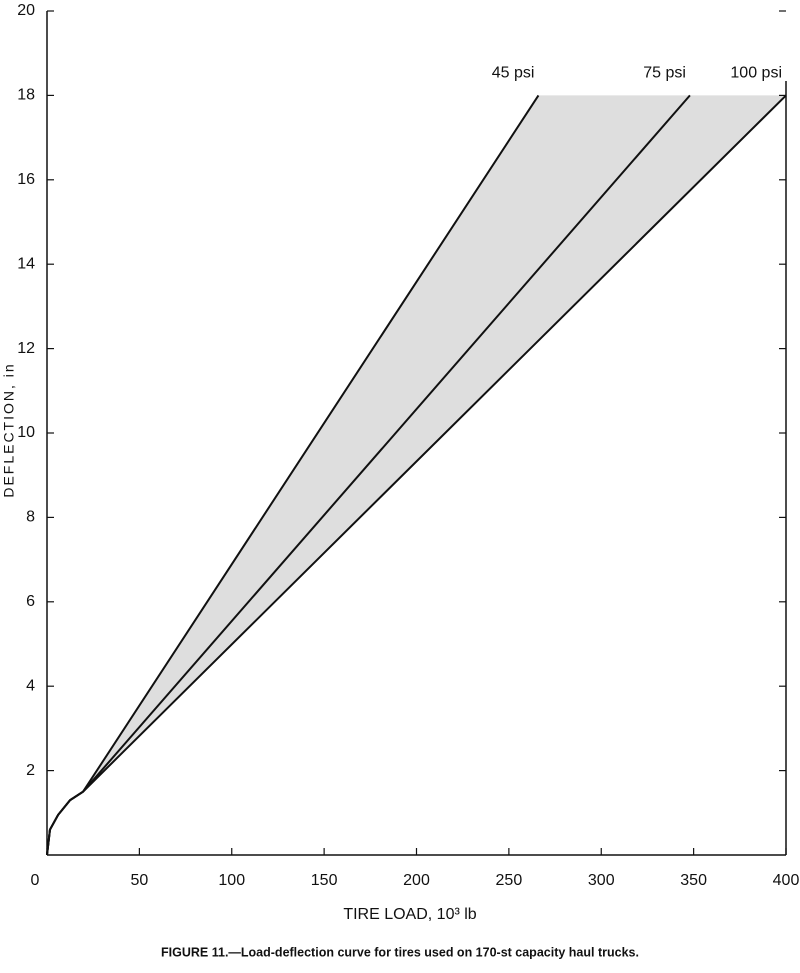 This screenshot has width=800, height=973. Describe the element at coordinates (26, 179) in the screenshot. I see `y-tick-label: 16` at that location.